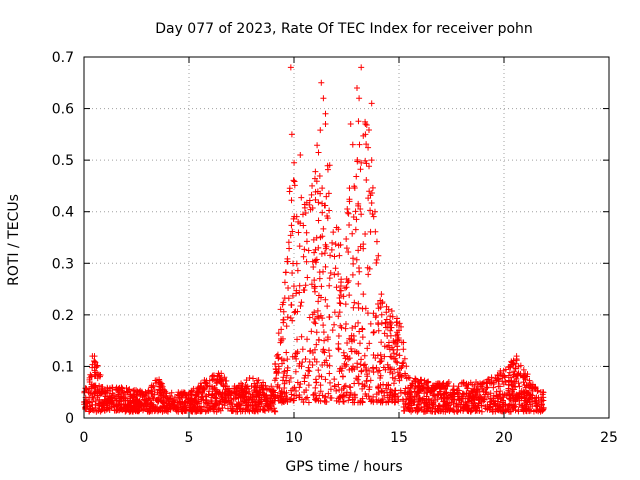 Image resolution: width=640 pixels, height=480 pixels. I want to click on x-tick-label: 15, so click(399, 438).